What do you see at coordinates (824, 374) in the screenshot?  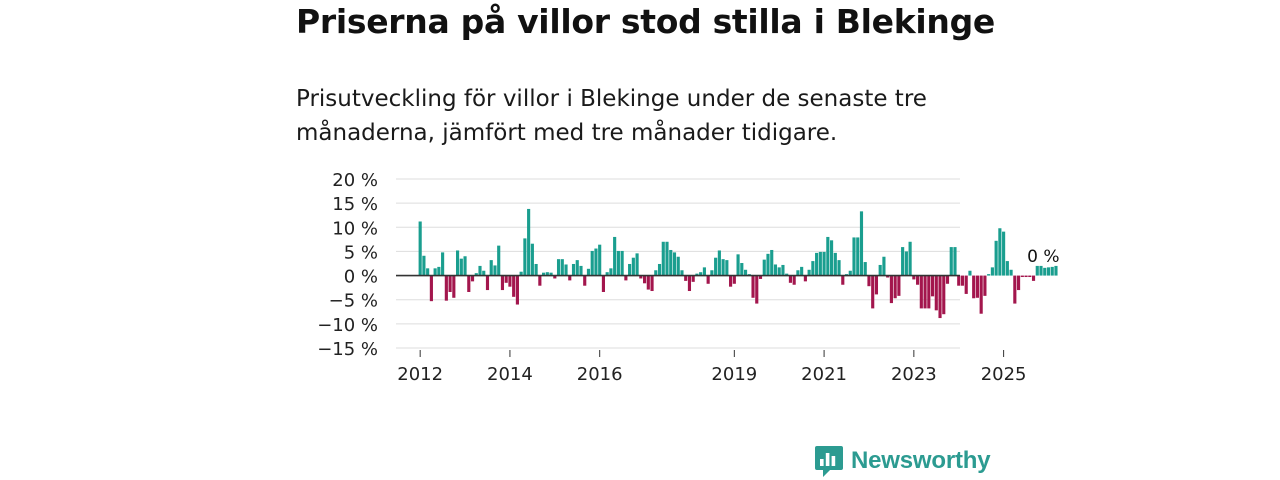 I see `x-tick-label: 2021` at bounding box center [824, 374].